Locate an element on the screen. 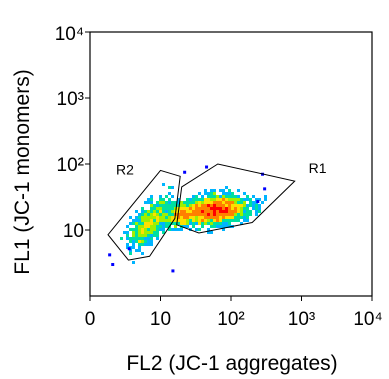 This screenshot has height=379, width=389. y-tick-label: 10³ is located at coordinates (70, 99).